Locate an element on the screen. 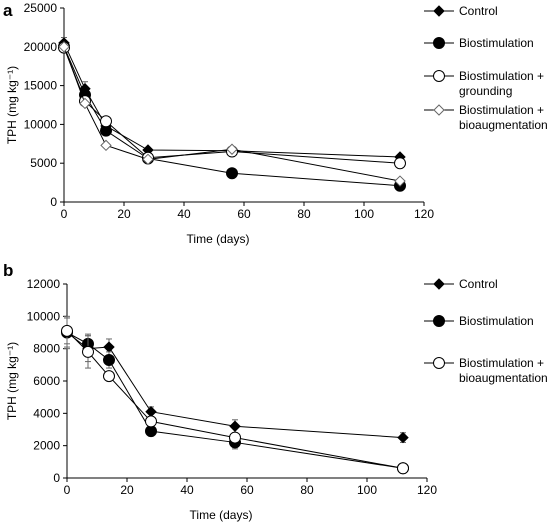  y-tick-label: 2000 is located at coordinates (46, 446).